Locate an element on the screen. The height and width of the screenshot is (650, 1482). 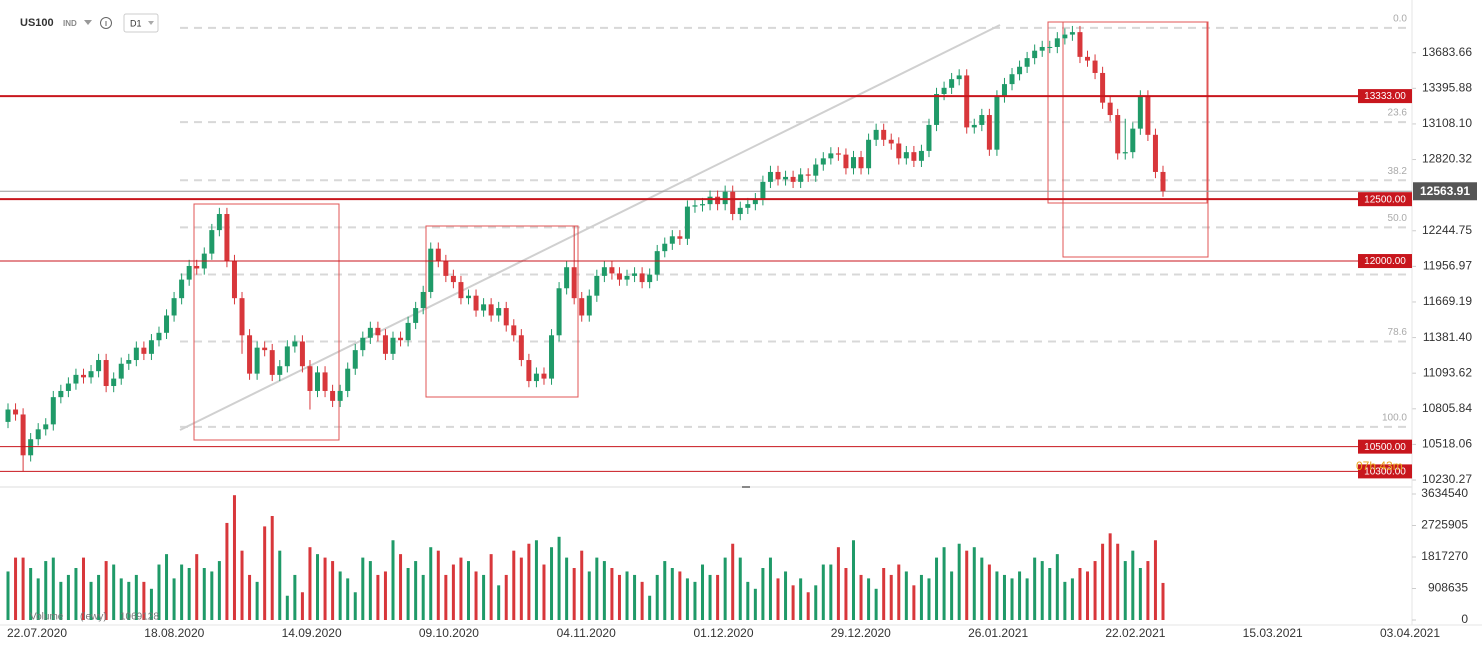
info-icon is located at coordinates (106, 23).